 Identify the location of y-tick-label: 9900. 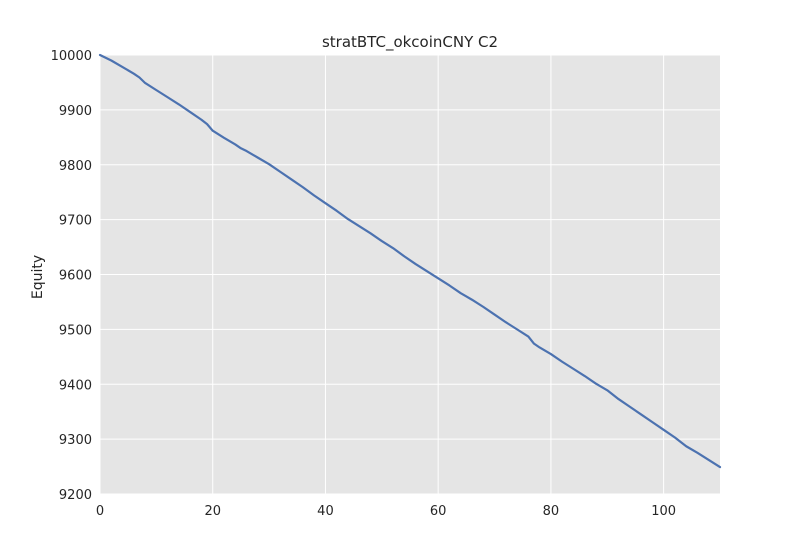
(75, 111).